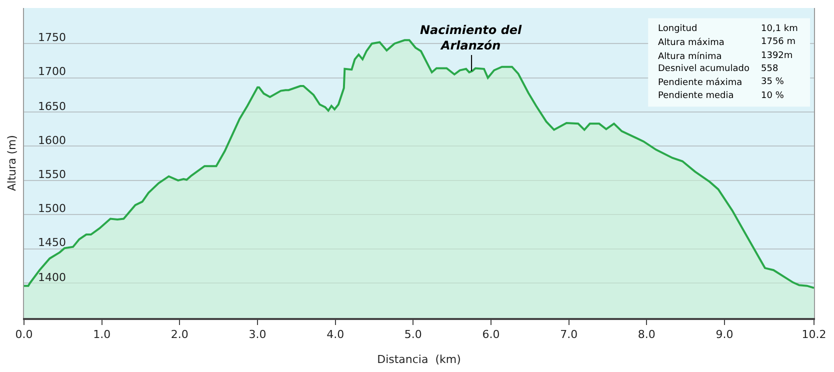  I want to click on x-tick-label: 10.2, so click(814, 335).